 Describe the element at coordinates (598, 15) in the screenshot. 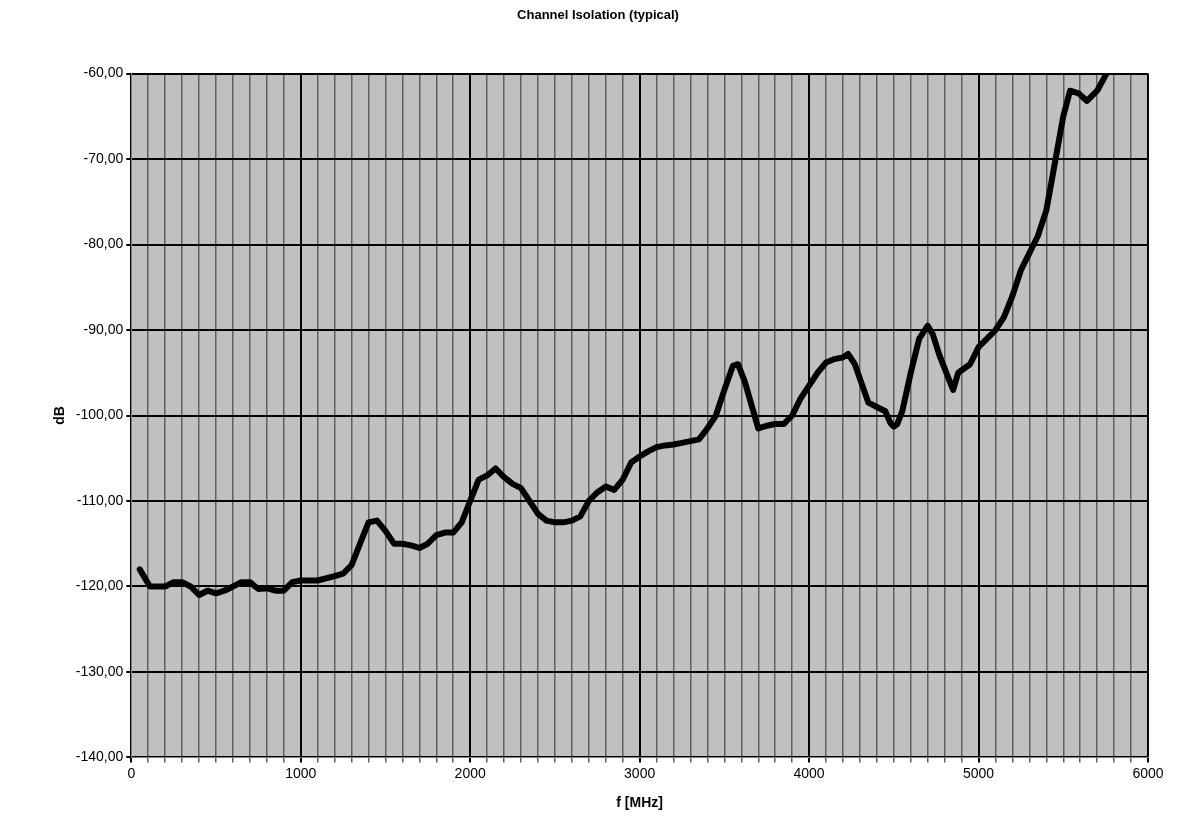

I see `chart-title: Channel Isolation (typical)` at that location.